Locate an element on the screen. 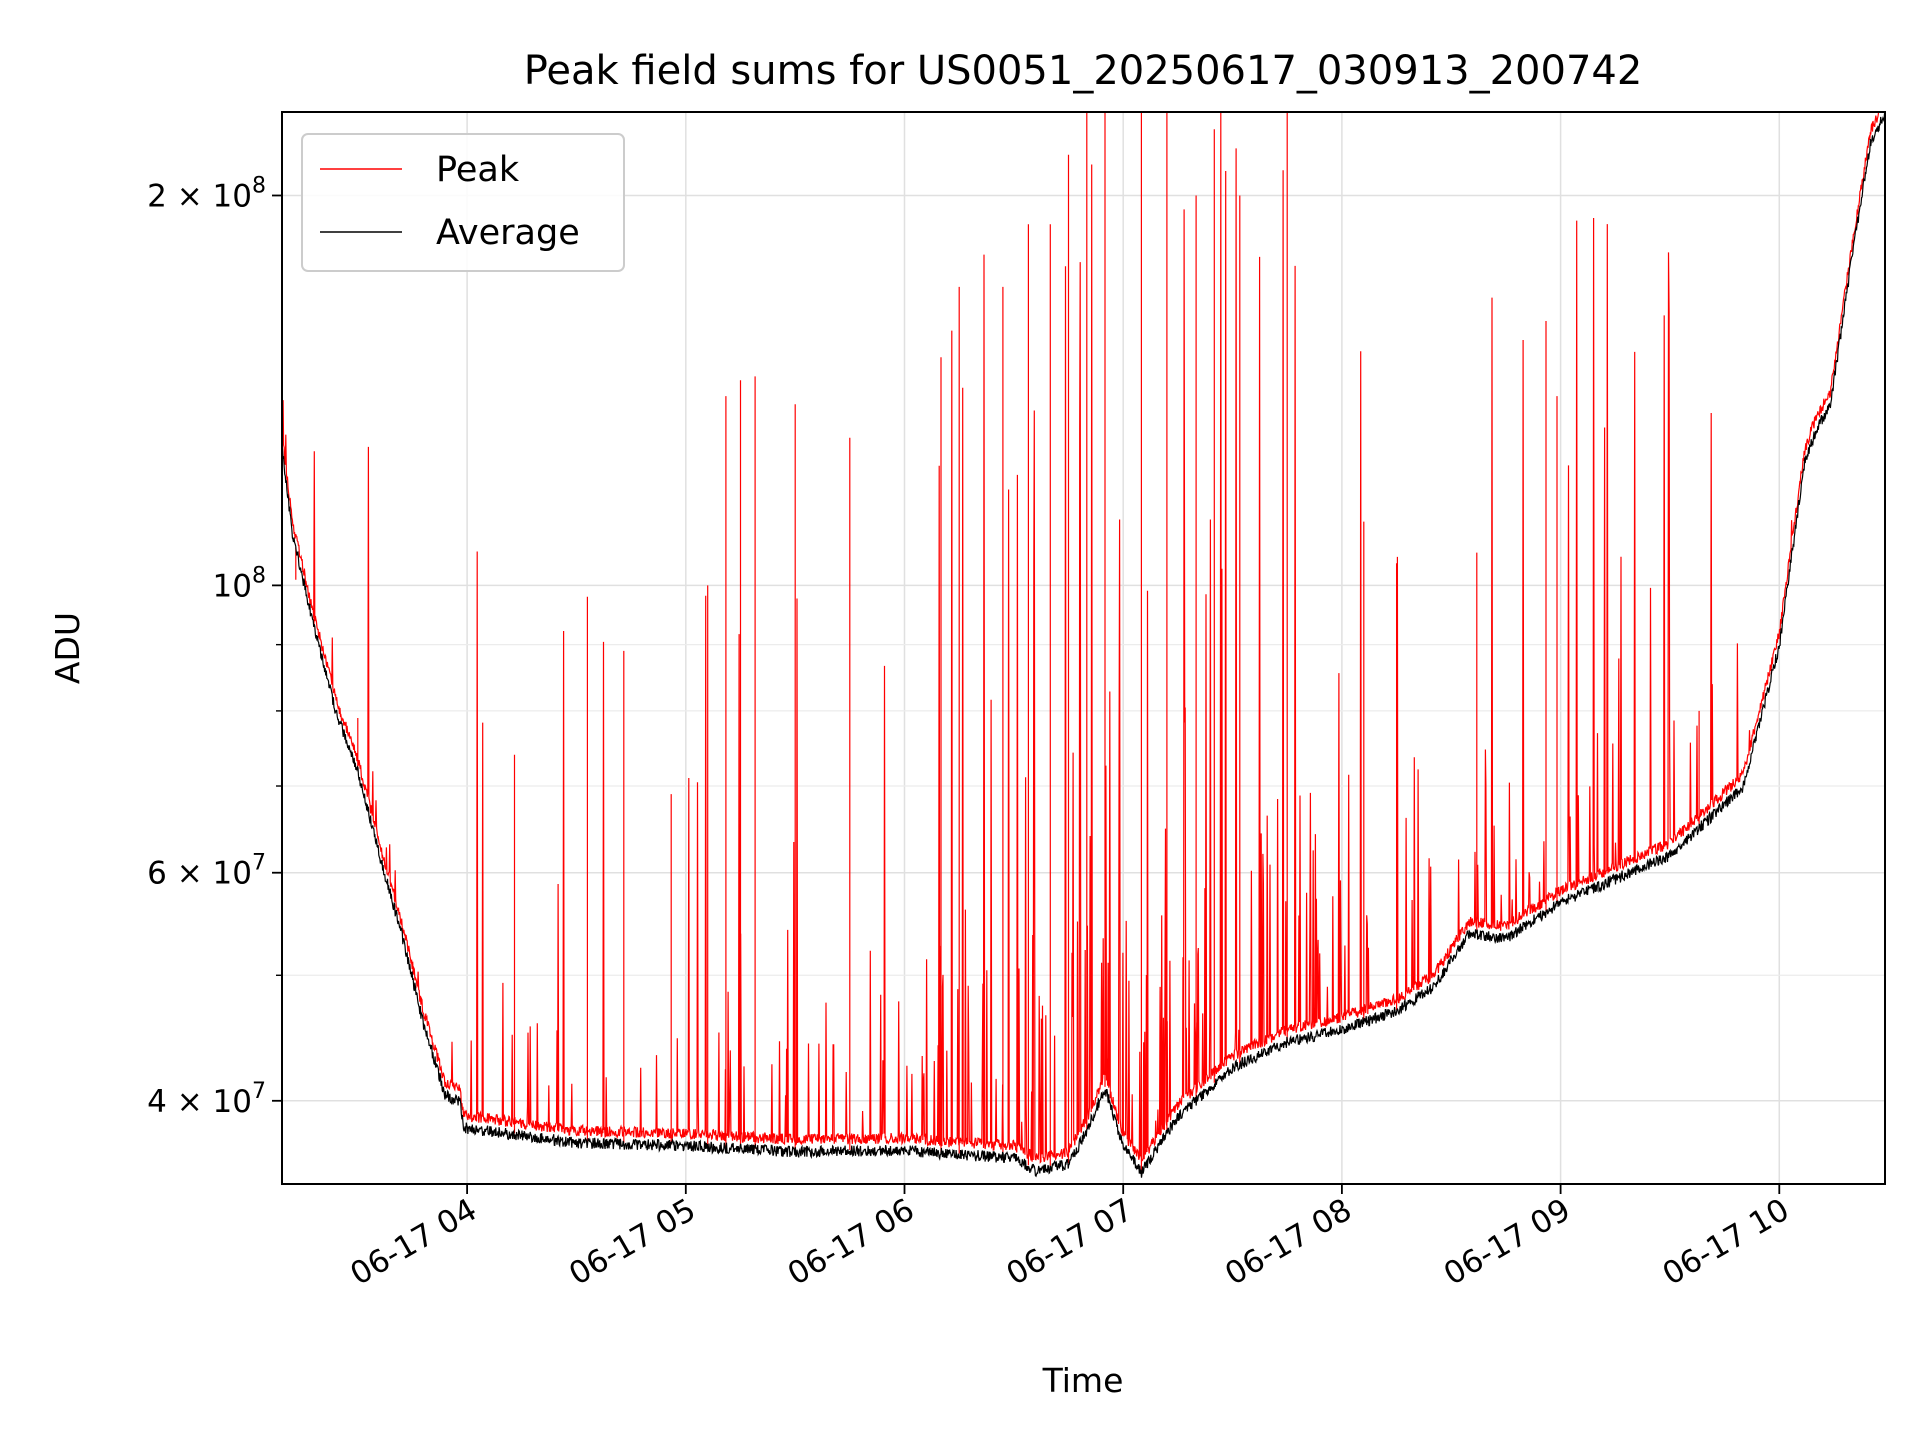 Image resolution: width=1920 pixels, height=1440 pixels. y-axis: 4 × 107 6 × 107 108 2 × 108 is located at coordinates (214, 646).